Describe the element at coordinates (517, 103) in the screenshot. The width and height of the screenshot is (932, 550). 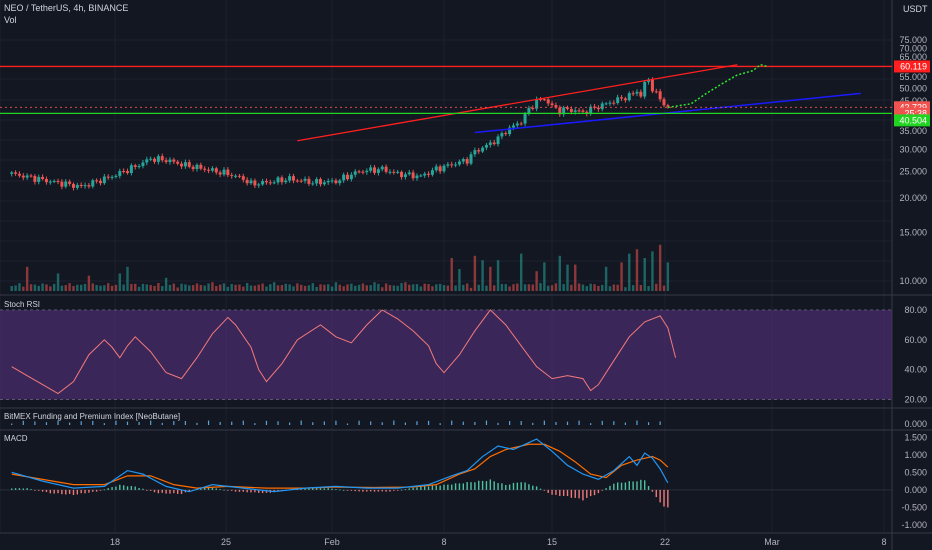
I see `resistance-trendline` at that location.